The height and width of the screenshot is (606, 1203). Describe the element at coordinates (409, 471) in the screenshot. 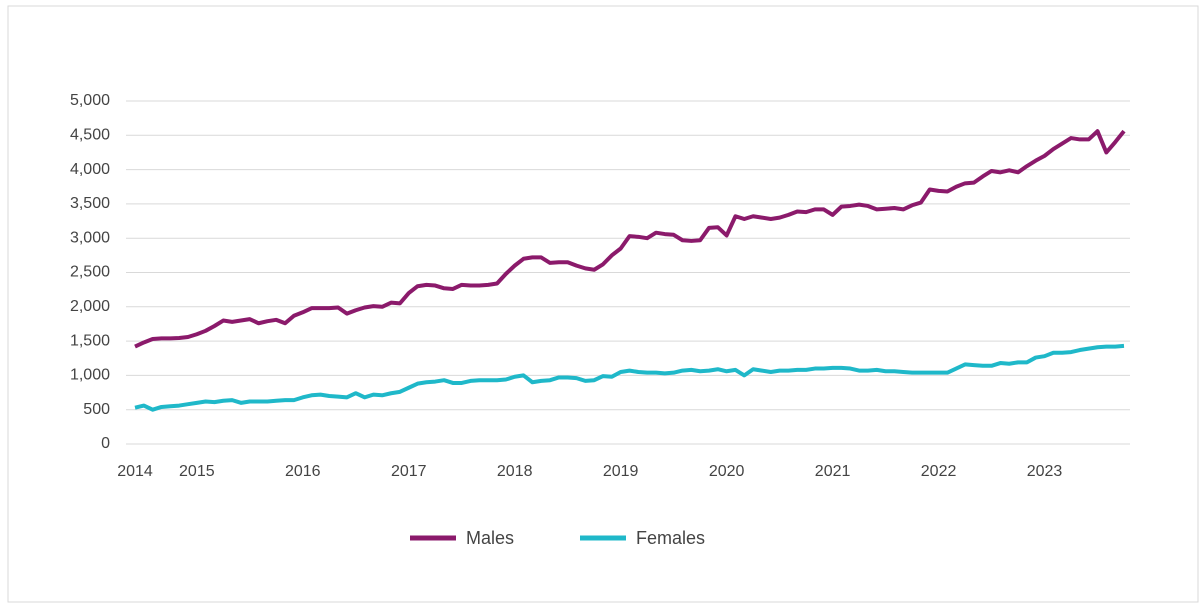

I see `x-tick-label: 2017` at that location.